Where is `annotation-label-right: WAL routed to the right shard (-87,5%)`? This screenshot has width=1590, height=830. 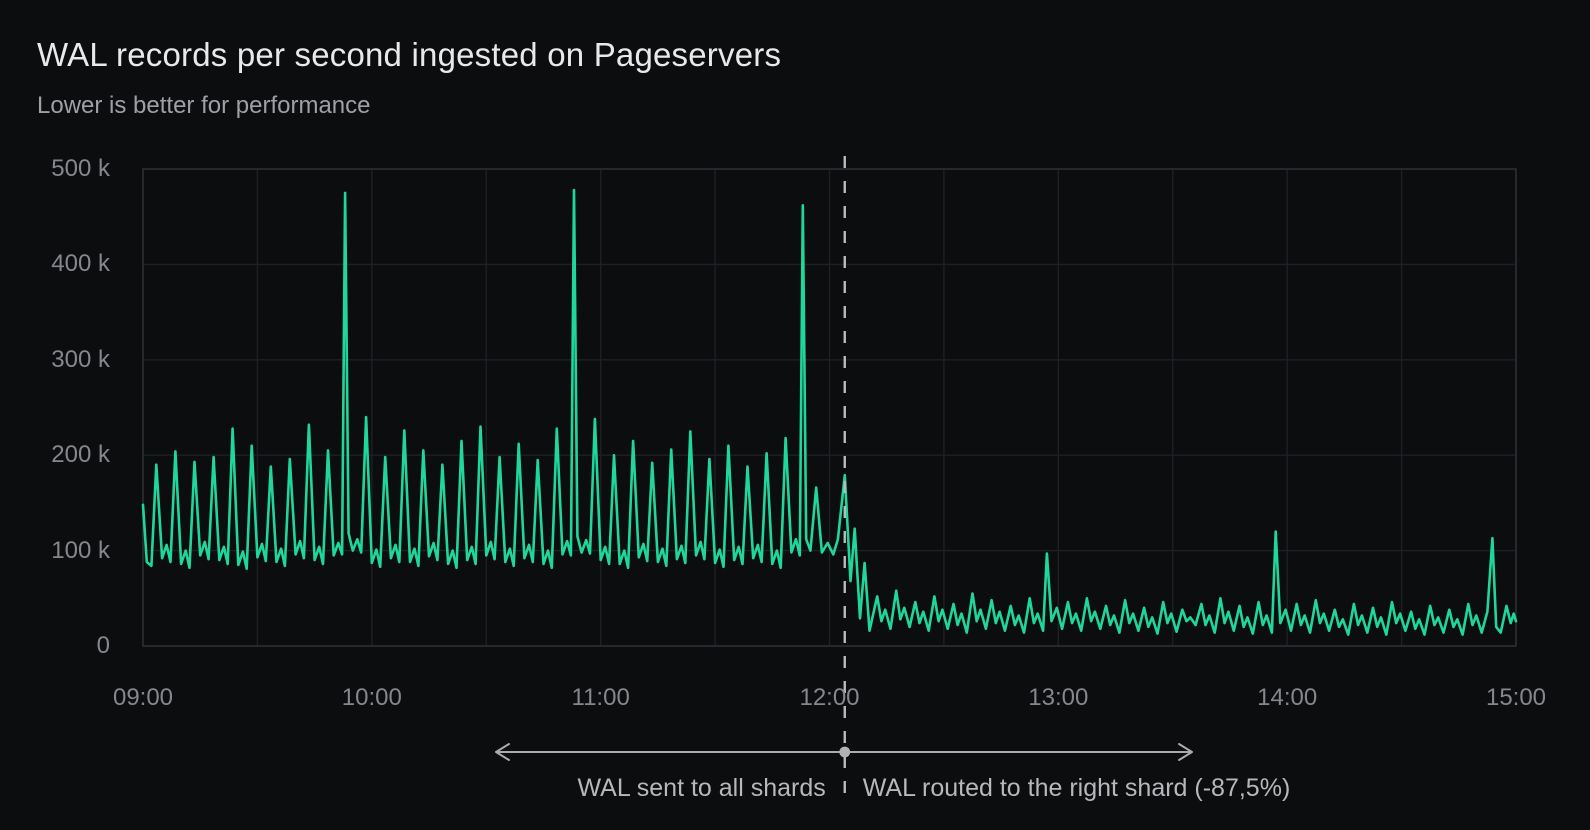
annotation-label-right: WAL routed to the right shard (-87,5%) is located at coordinates (1076, 788).